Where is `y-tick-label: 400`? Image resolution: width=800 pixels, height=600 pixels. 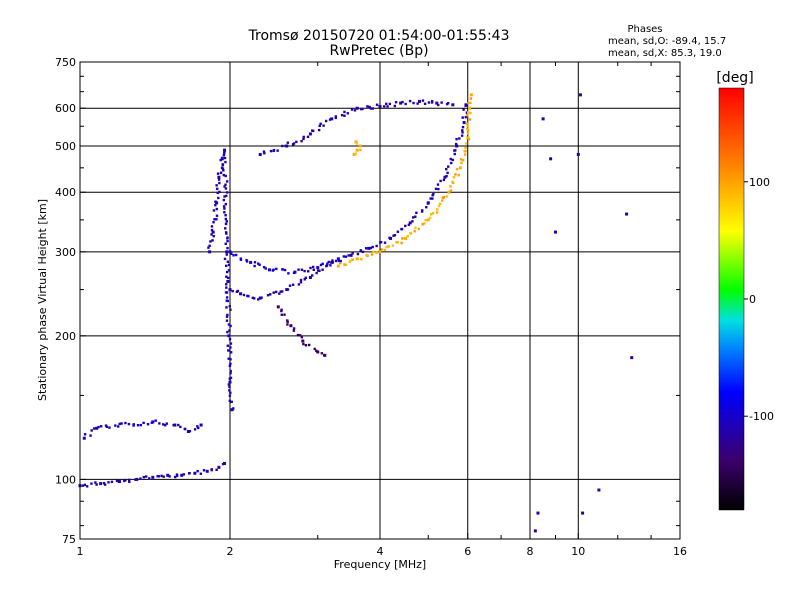
y-tick-label: 400 is located at coordinates (65, 192).